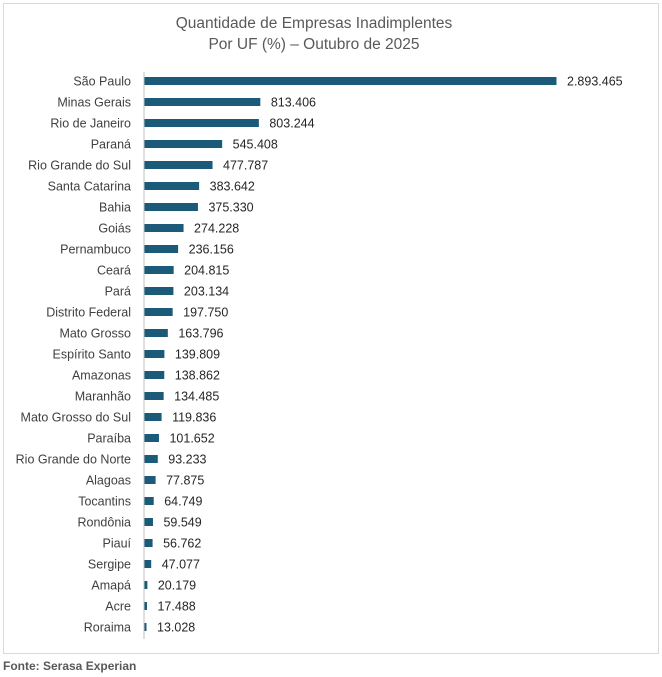 The image size is (662, 677). What do you see at coordinates (314, 23) in the screenshot?
I see `chart-title: Quantidade de Empresas Inadimplentes` at bounding box center [314, 23].